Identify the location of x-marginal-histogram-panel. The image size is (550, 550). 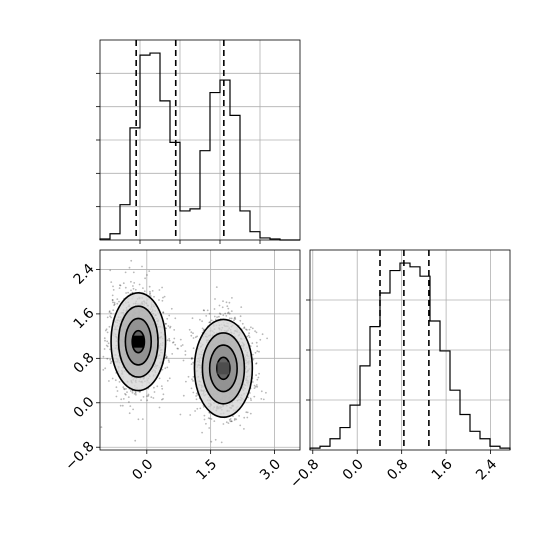
(198, 141).